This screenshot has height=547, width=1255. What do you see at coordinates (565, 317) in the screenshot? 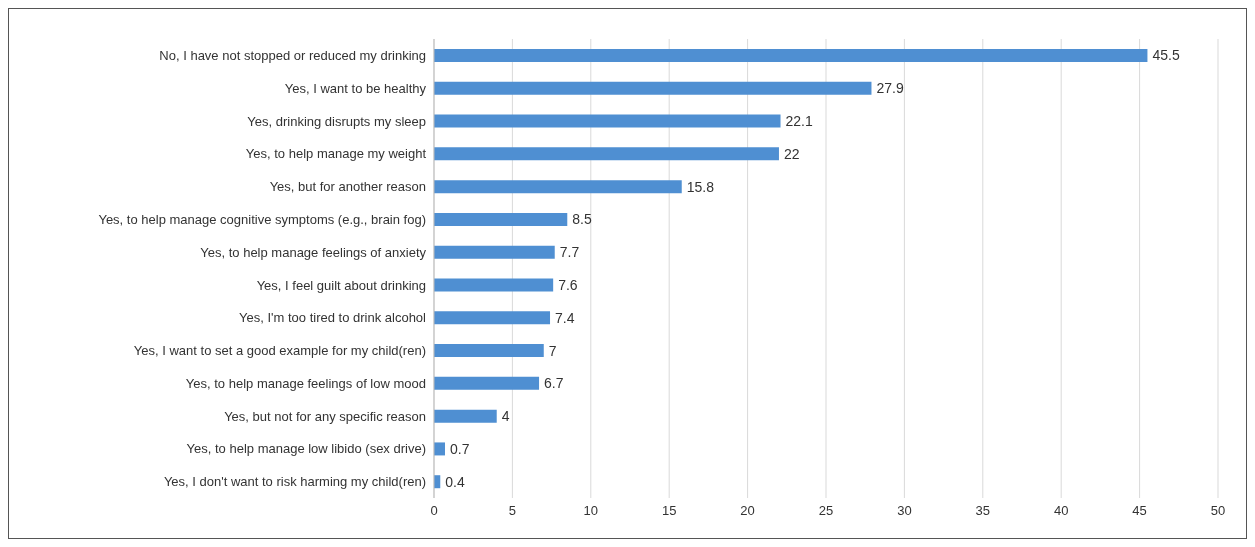
I see `data-label: 7.4` at bounding box center [565, 317].